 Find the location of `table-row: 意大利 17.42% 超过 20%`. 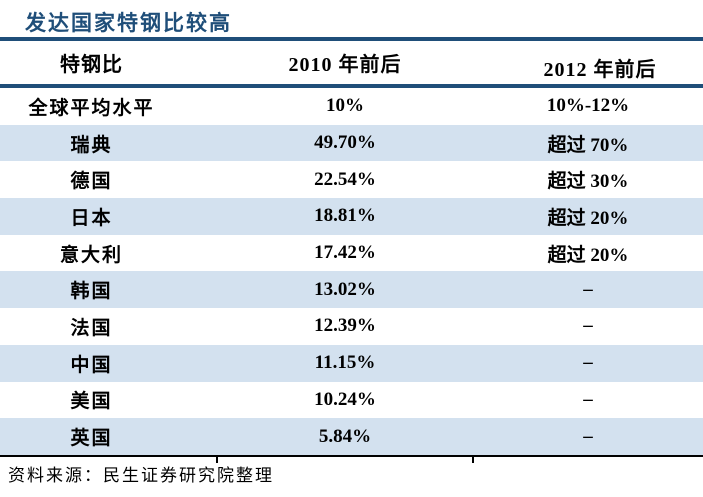

table-row: 意大利 17.42% 超过 20% is located at coordinates (351, 253).